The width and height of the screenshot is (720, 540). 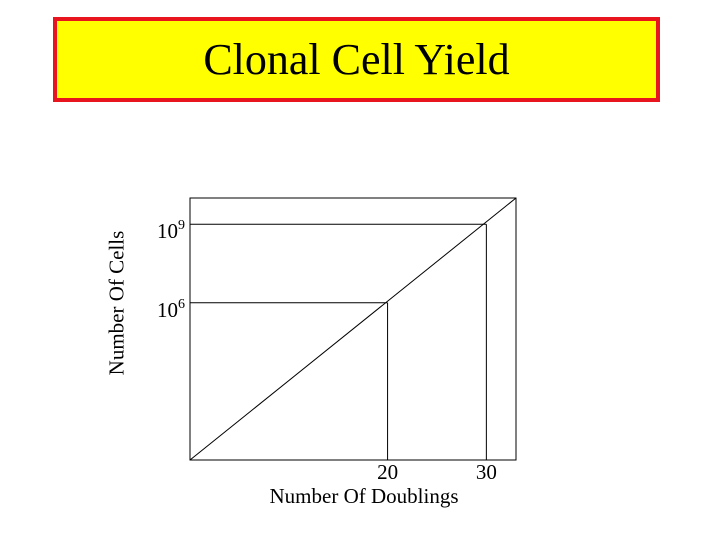 I want to click on title-banner: Clonal Cell Yield, so click(x=356, y=59).